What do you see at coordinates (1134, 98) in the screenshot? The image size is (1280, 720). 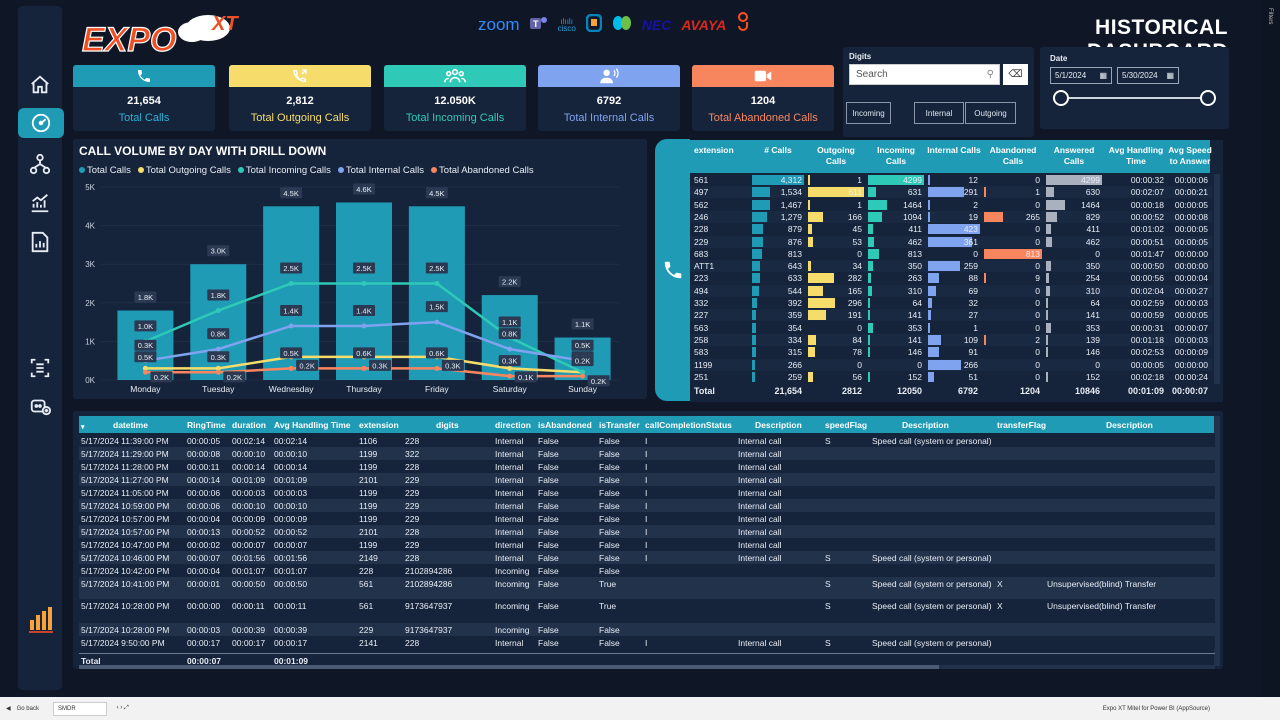 I see `date-slider-track` at bounding box center [1134, 98].